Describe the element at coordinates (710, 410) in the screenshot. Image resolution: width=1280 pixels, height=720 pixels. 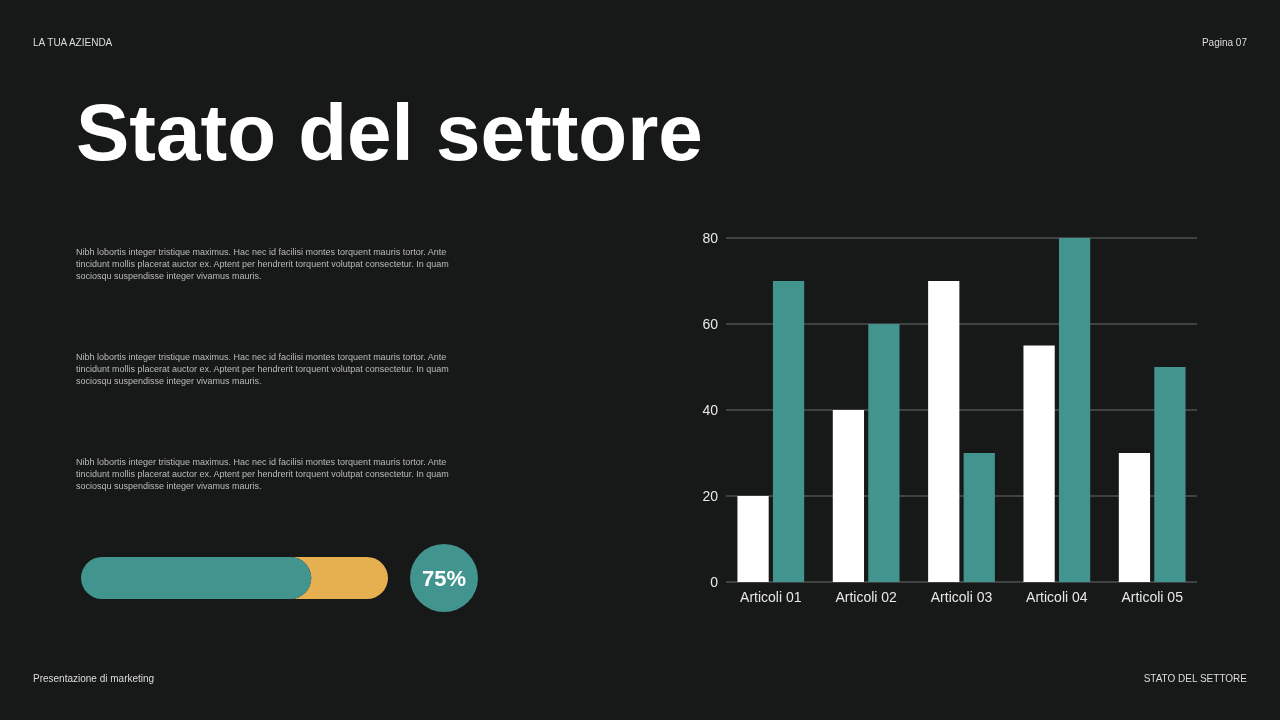
I see `y-tick-label: 40` at that location.